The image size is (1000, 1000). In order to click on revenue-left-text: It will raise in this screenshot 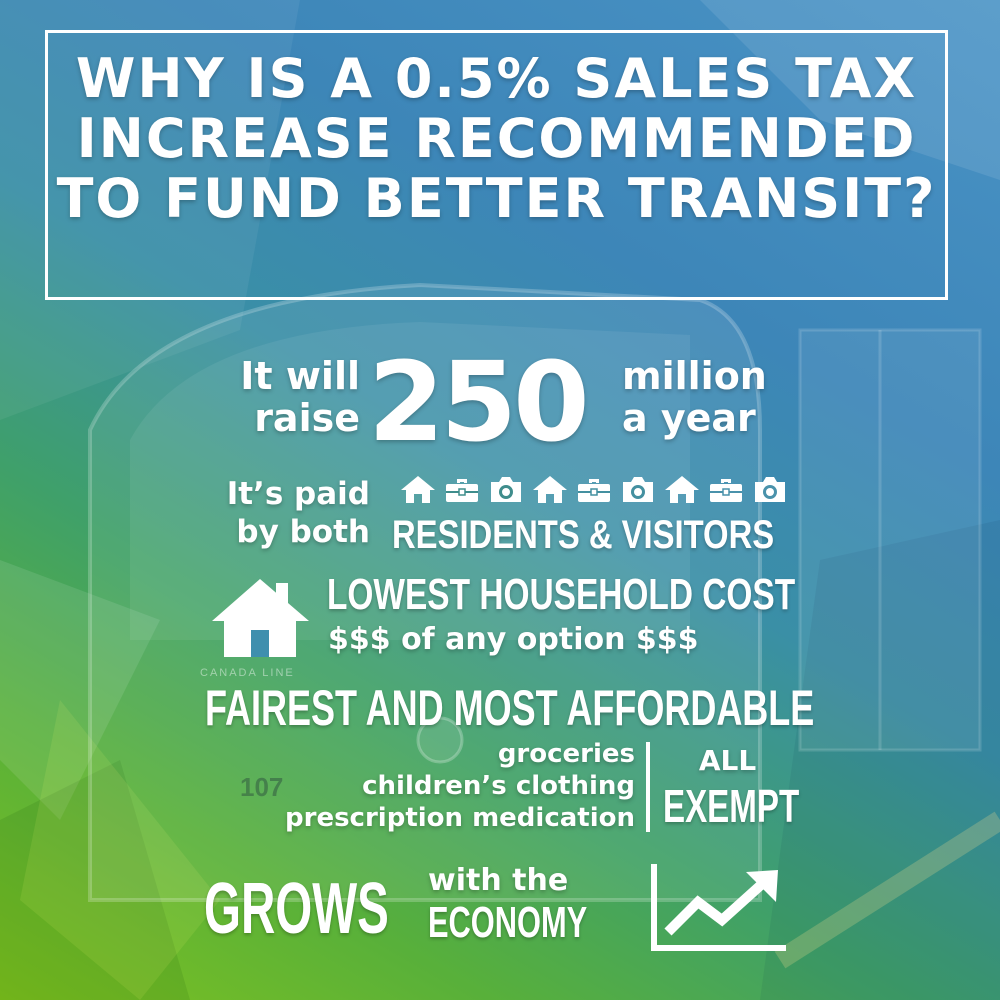, I will do `click(280, 397)`.